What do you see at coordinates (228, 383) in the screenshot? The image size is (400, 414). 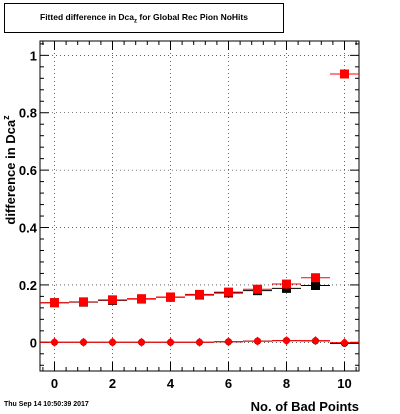 I see `x-tick-label: 6` at bounding box center [228, 383].